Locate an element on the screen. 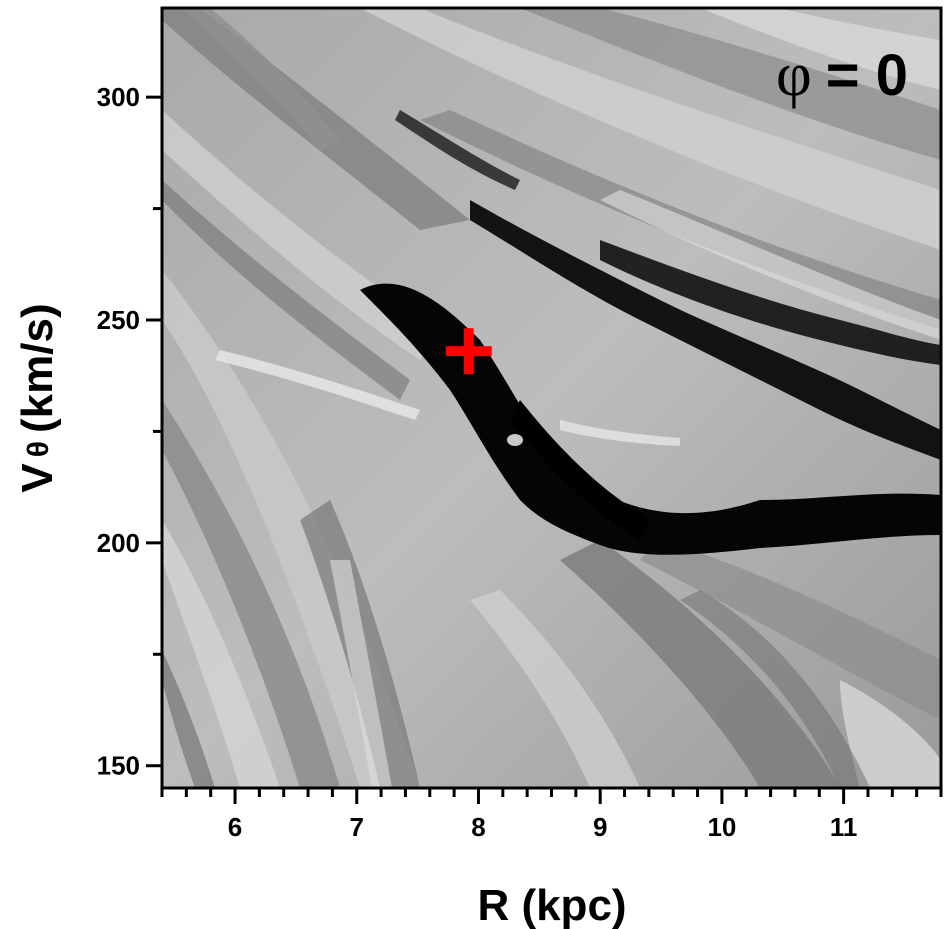 This screenshot has width=945, height=929. marker-plus-vertical is located at coordinates (468, 351).